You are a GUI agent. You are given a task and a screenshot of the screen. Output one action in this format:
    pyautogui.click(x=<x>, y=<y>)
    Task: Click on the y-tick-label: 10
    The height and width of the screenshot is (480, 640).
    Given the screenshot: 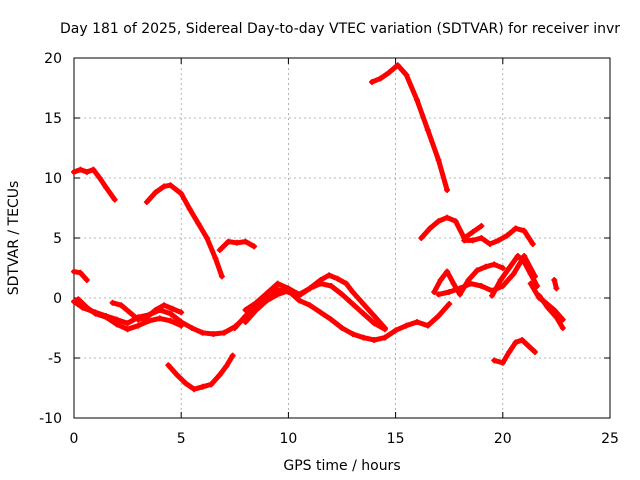 What is the action you would take?
    pyautogui.click(x=53, y=179)
    